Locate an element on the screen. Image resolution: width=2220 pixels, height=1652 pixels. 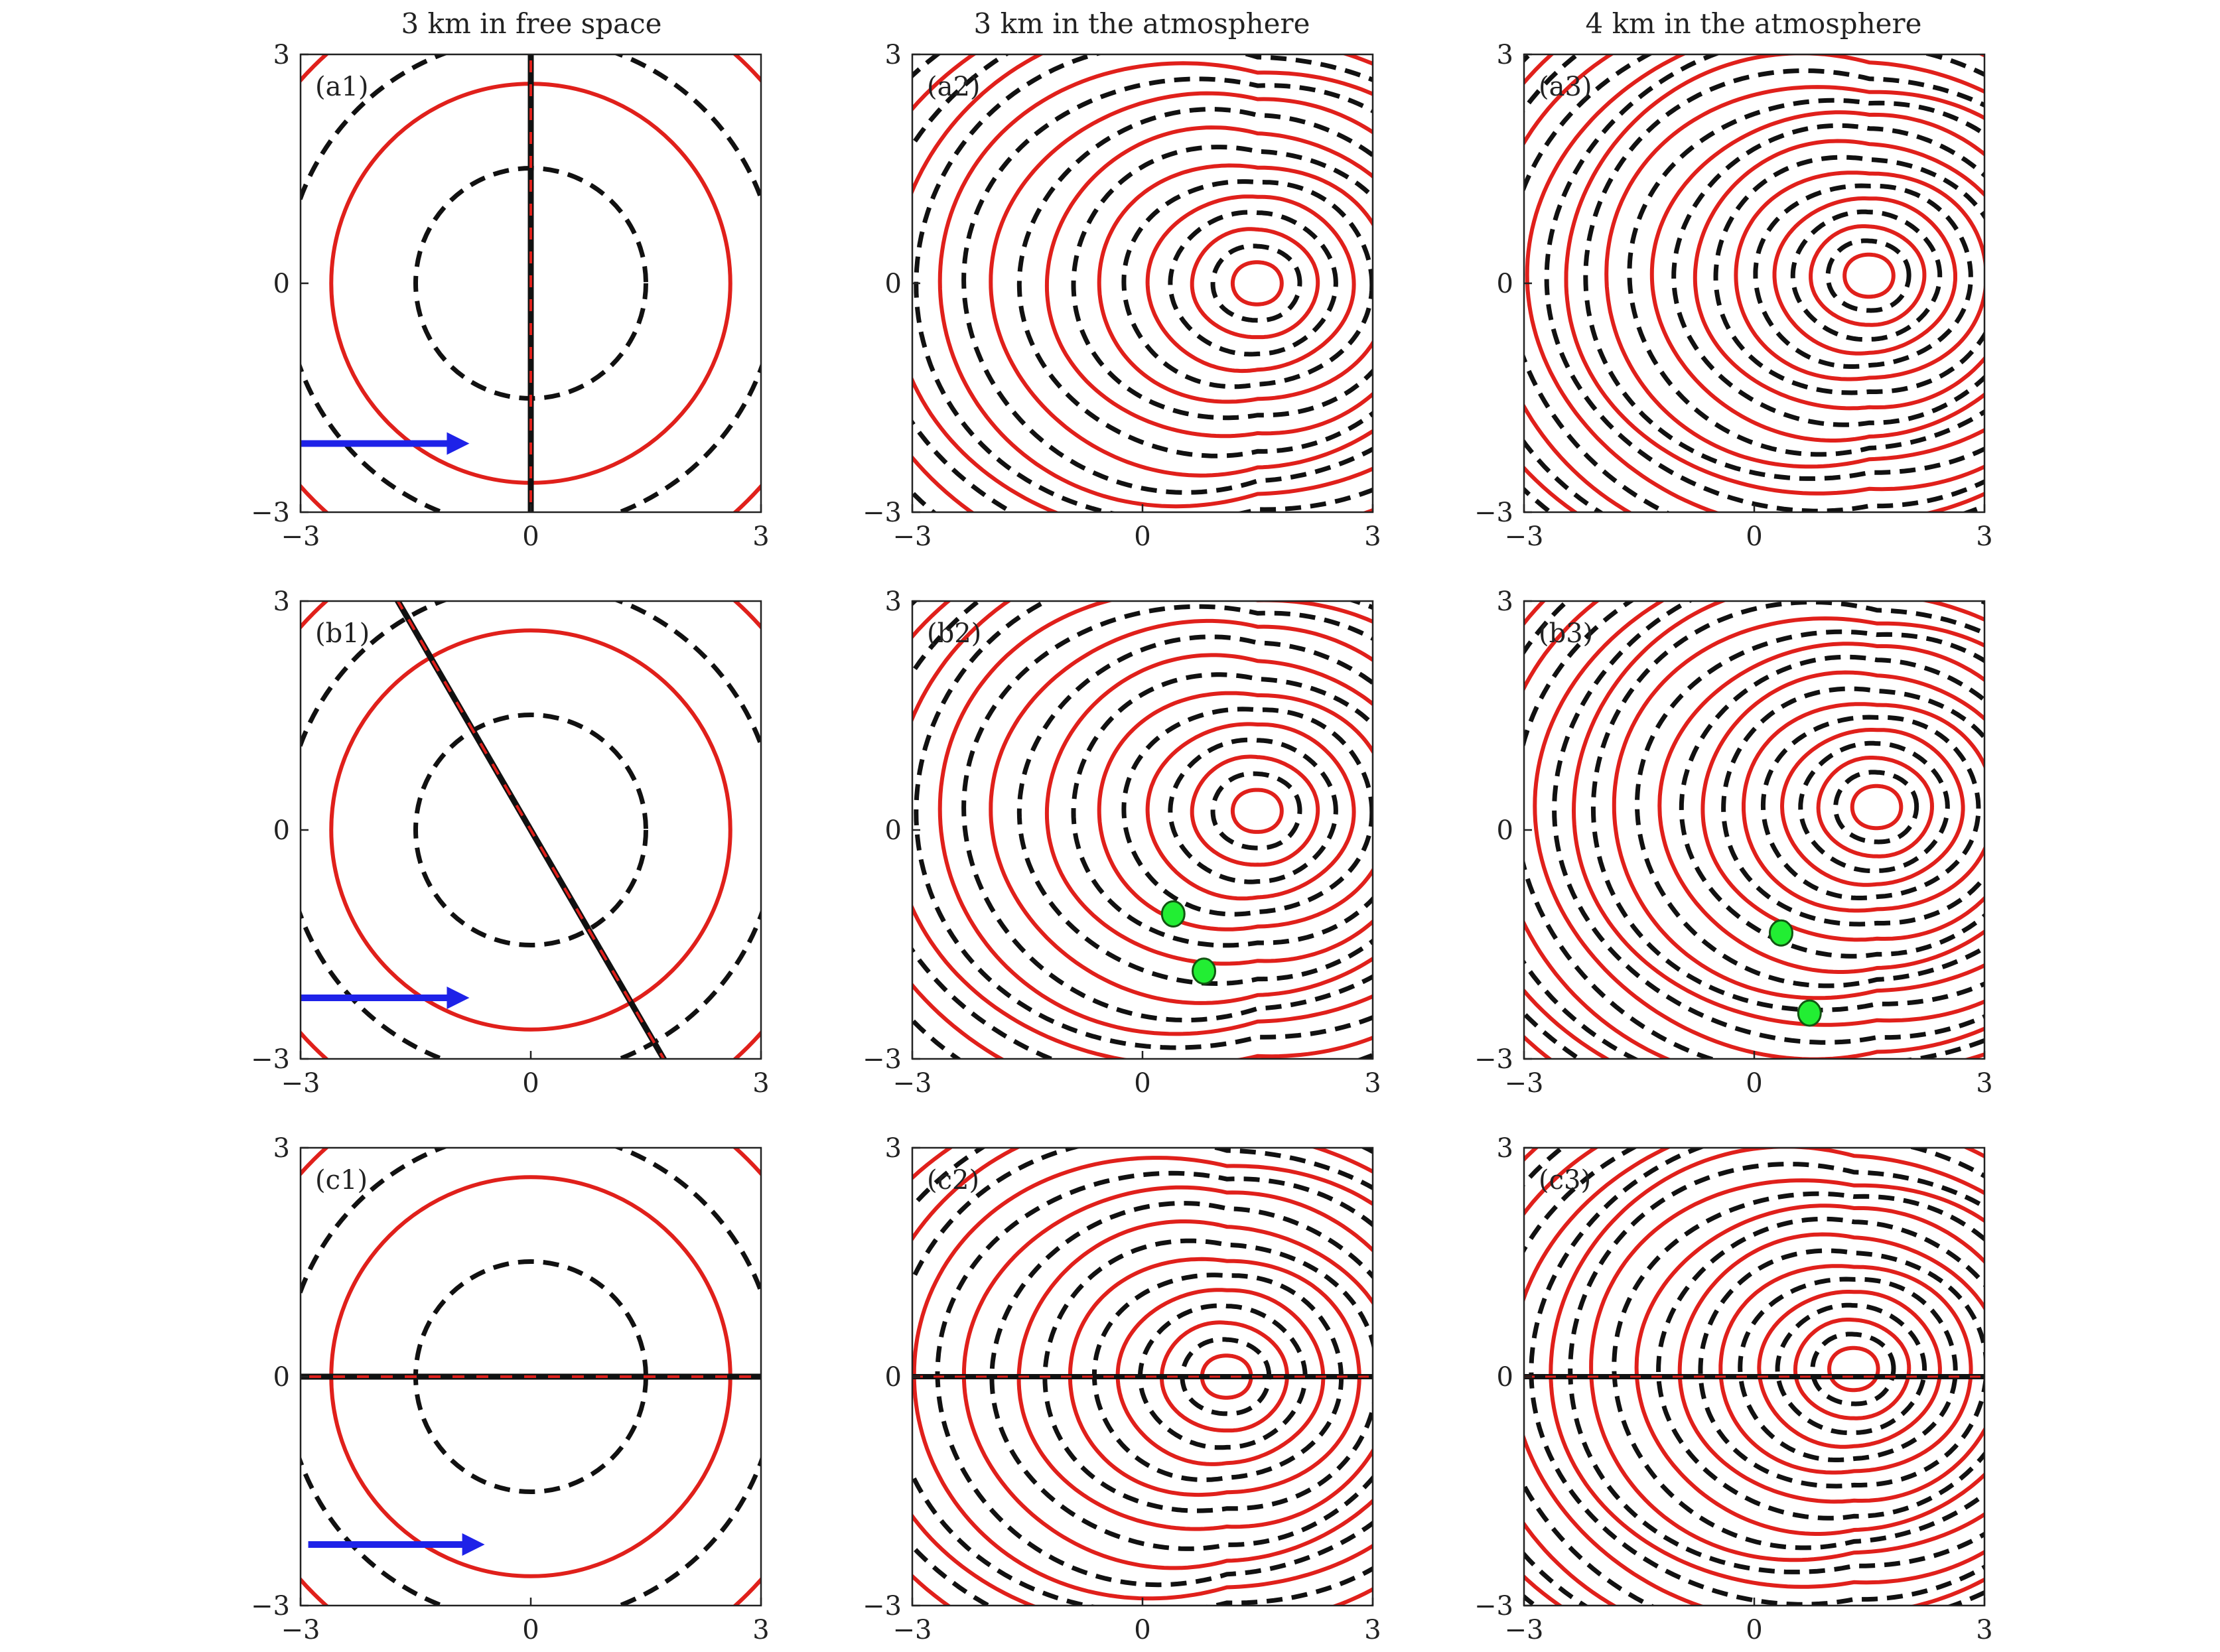
singularity-marker is located at coordinates (1809, 1013).